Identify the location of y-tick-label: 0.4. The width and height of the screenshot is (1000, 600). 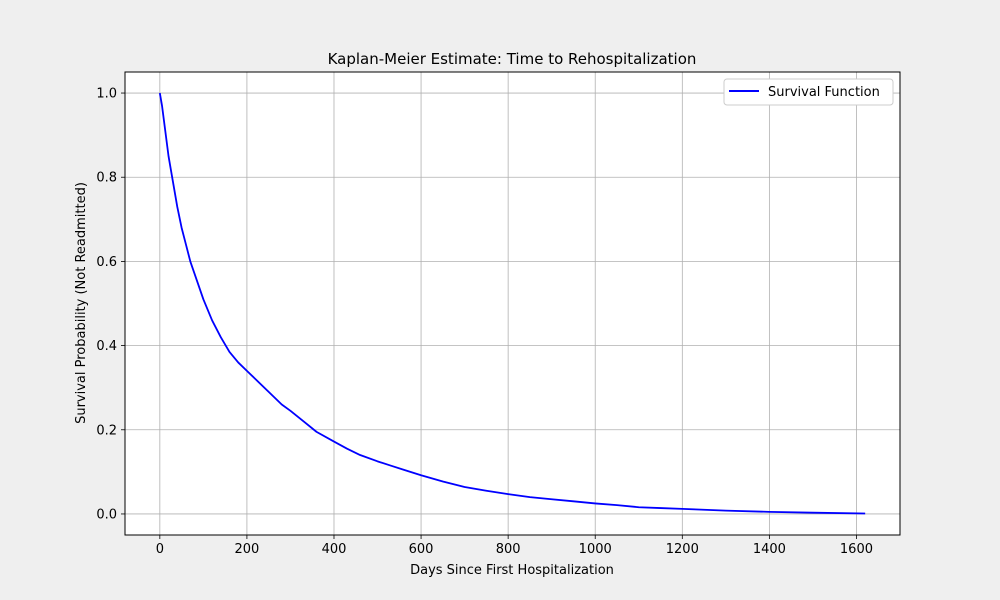
(106, 346).